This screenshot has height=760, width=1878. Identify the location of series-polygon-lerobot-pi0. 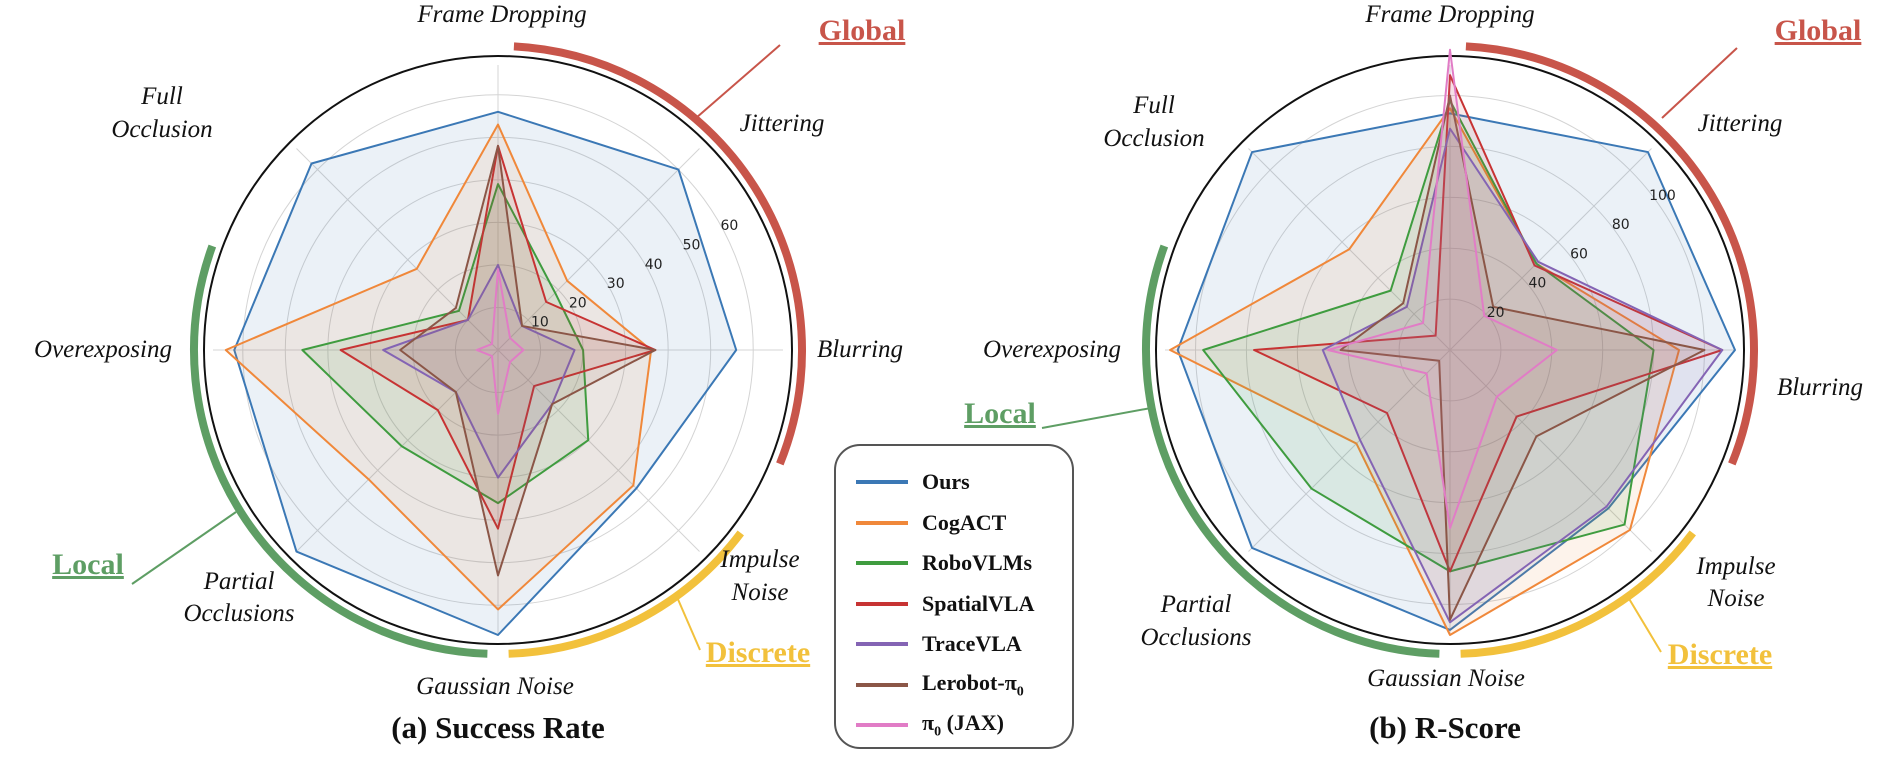
(528, 360).